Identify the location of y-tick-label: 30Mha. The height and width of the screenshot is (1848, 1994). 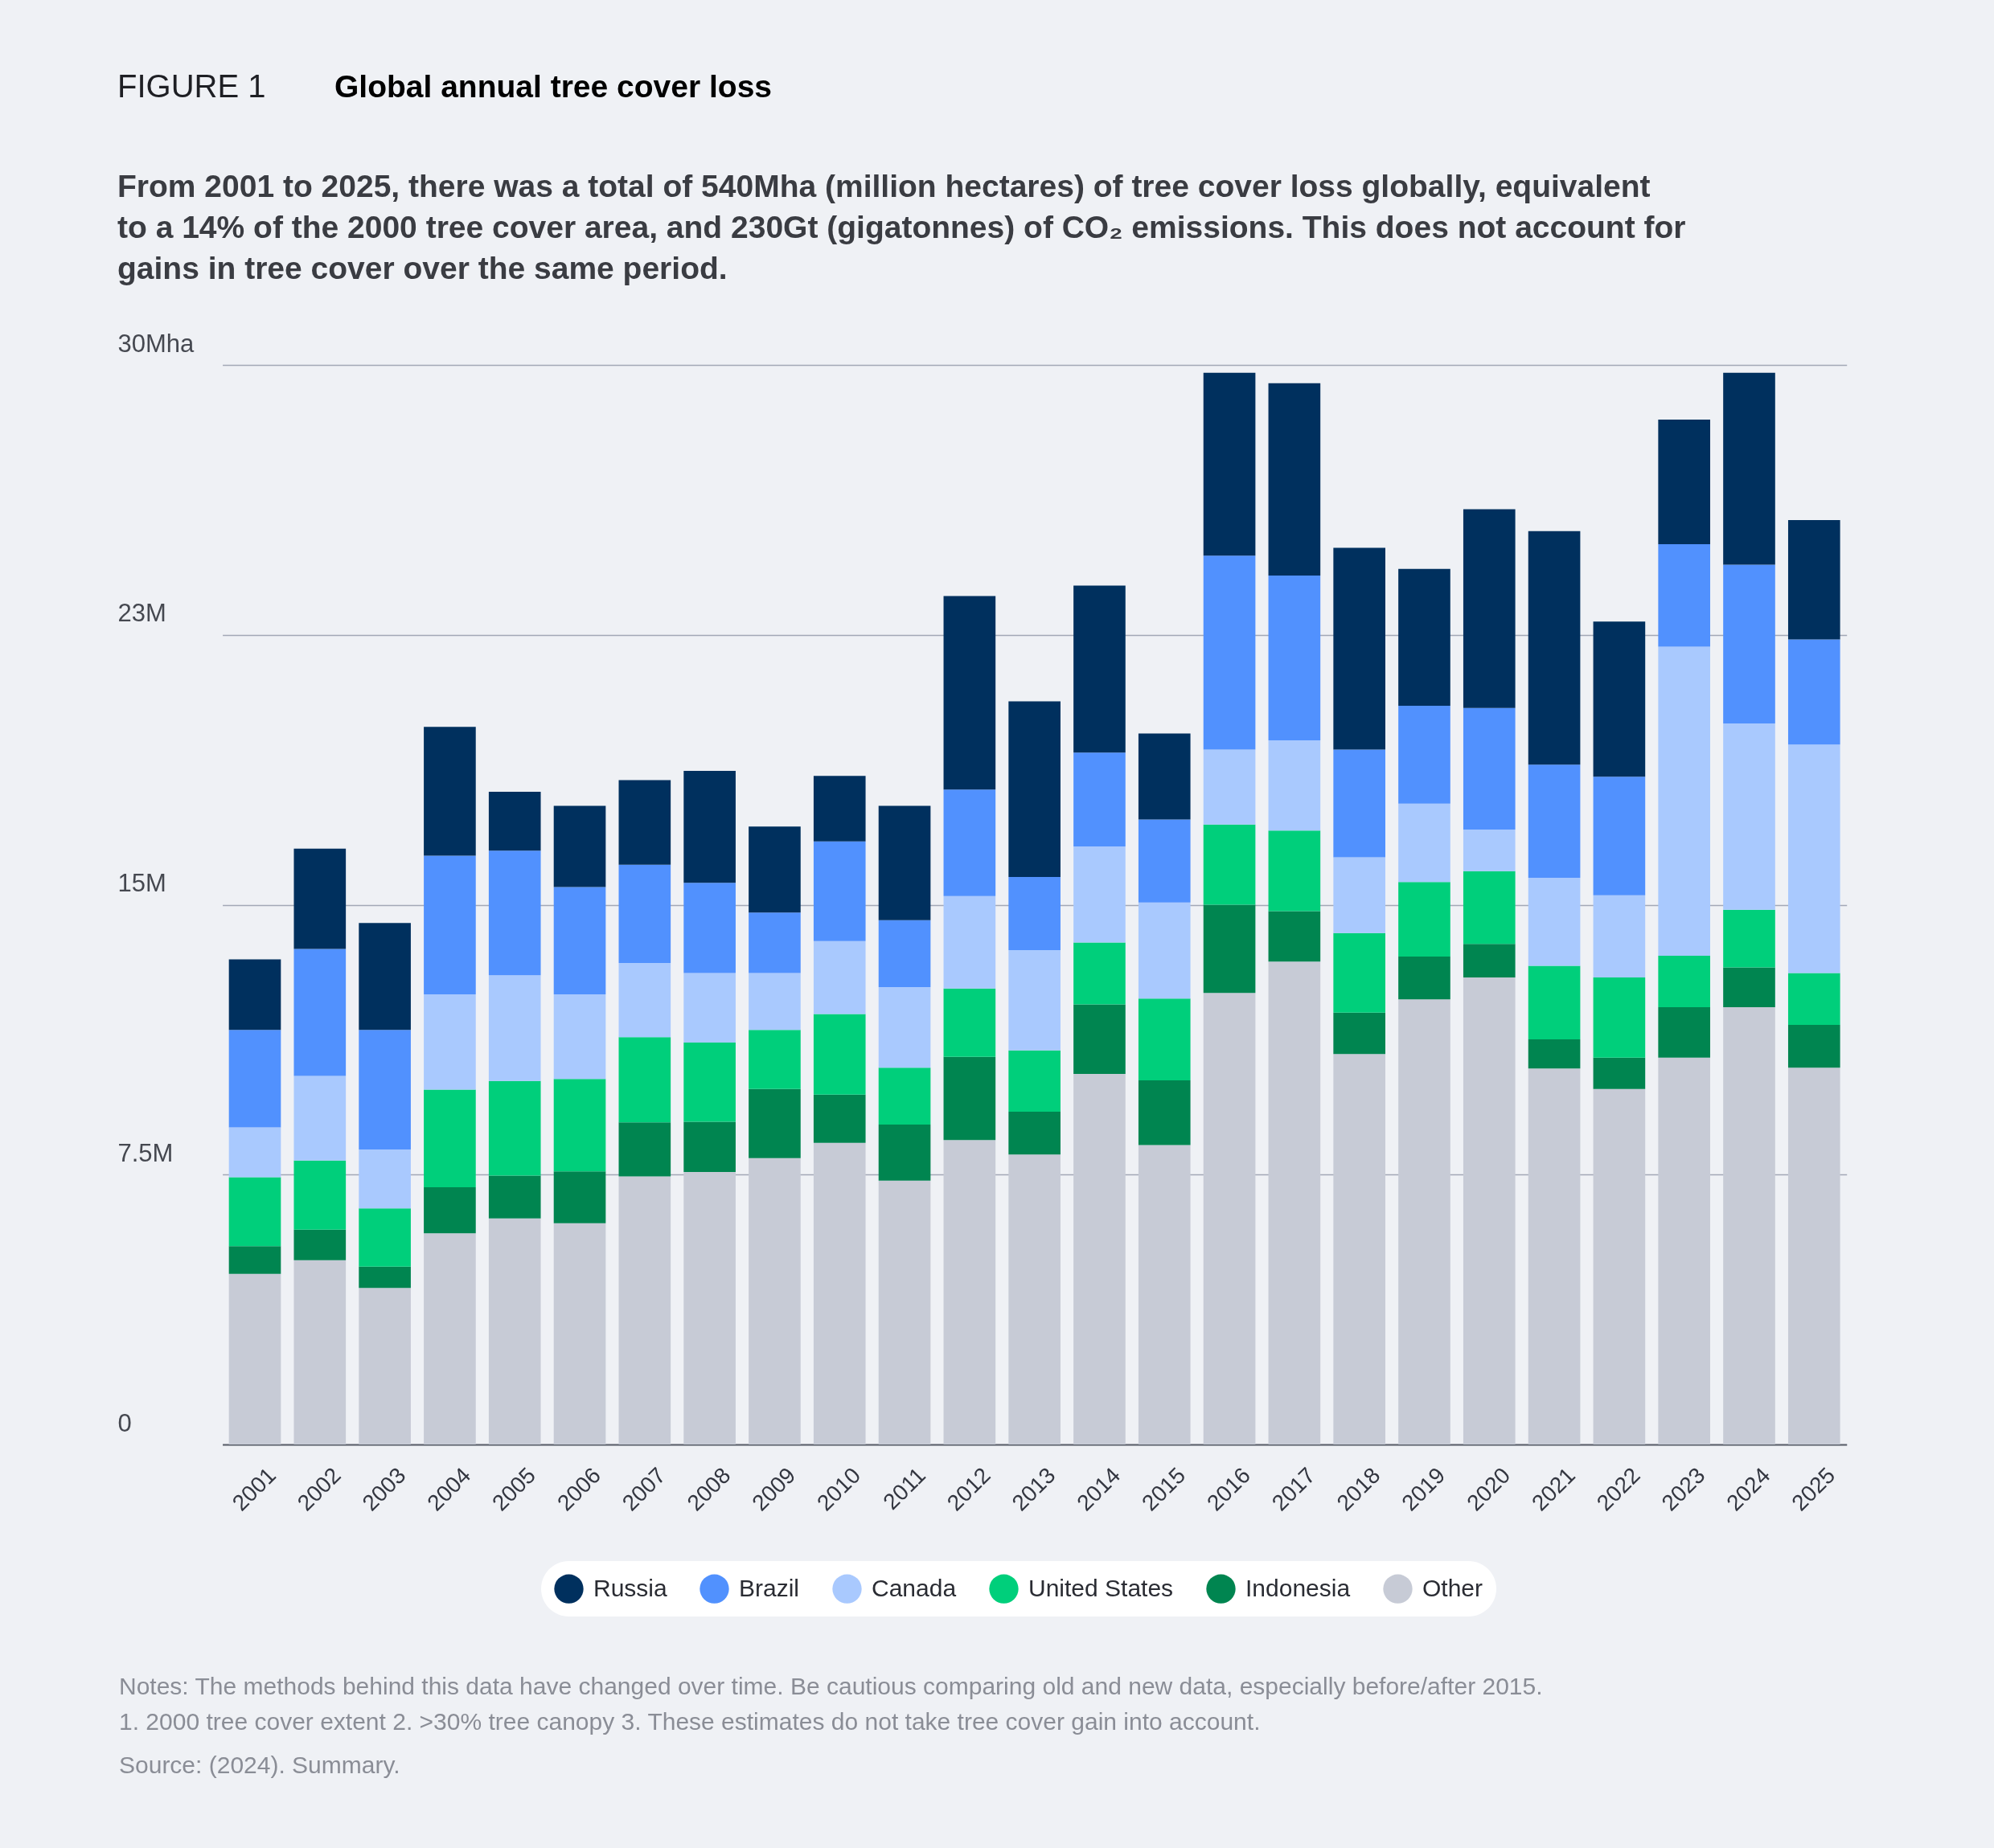
(156, 343).